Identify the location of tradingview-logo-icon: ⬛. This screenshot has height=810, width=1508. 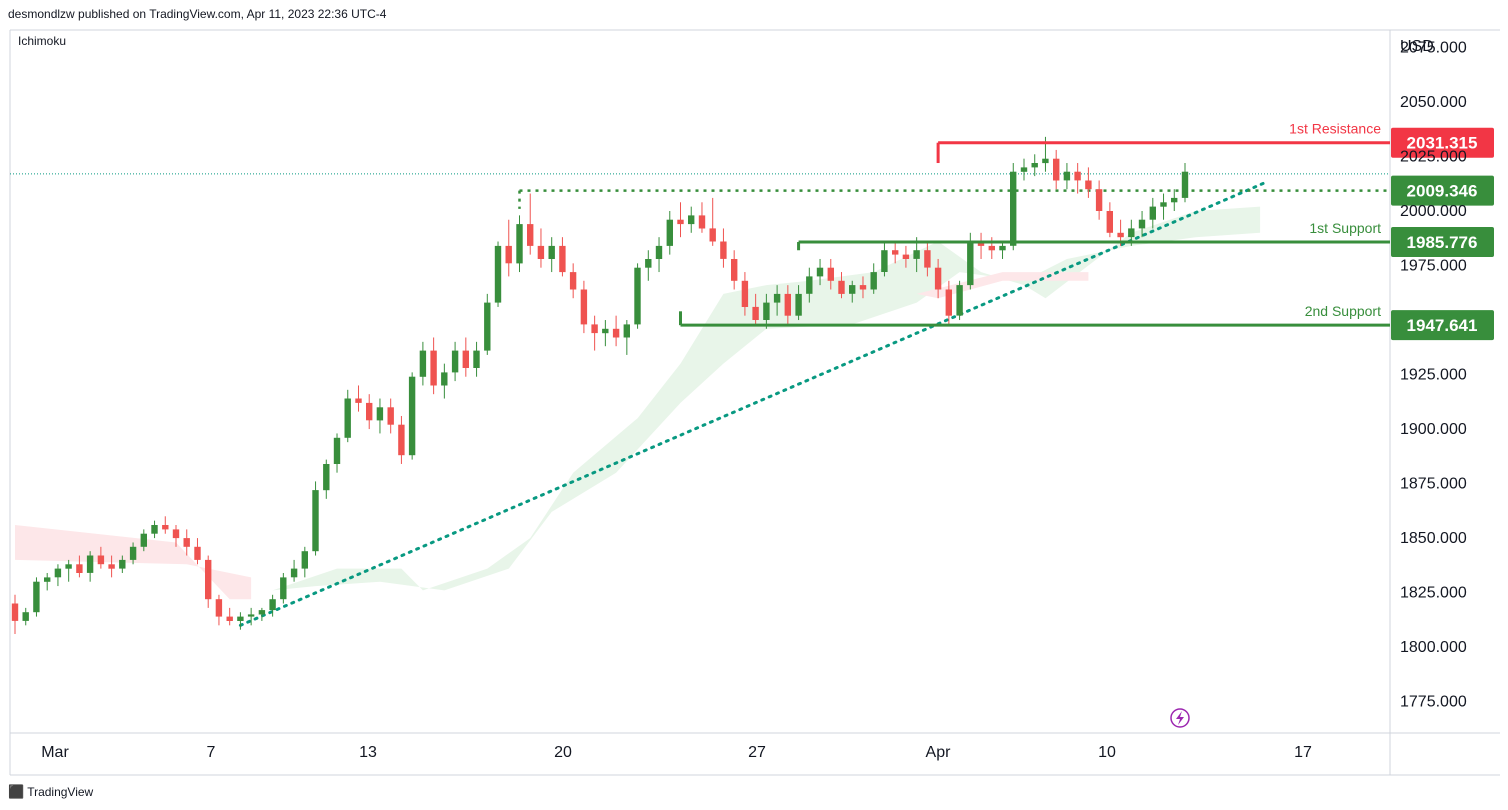
(16, 791).